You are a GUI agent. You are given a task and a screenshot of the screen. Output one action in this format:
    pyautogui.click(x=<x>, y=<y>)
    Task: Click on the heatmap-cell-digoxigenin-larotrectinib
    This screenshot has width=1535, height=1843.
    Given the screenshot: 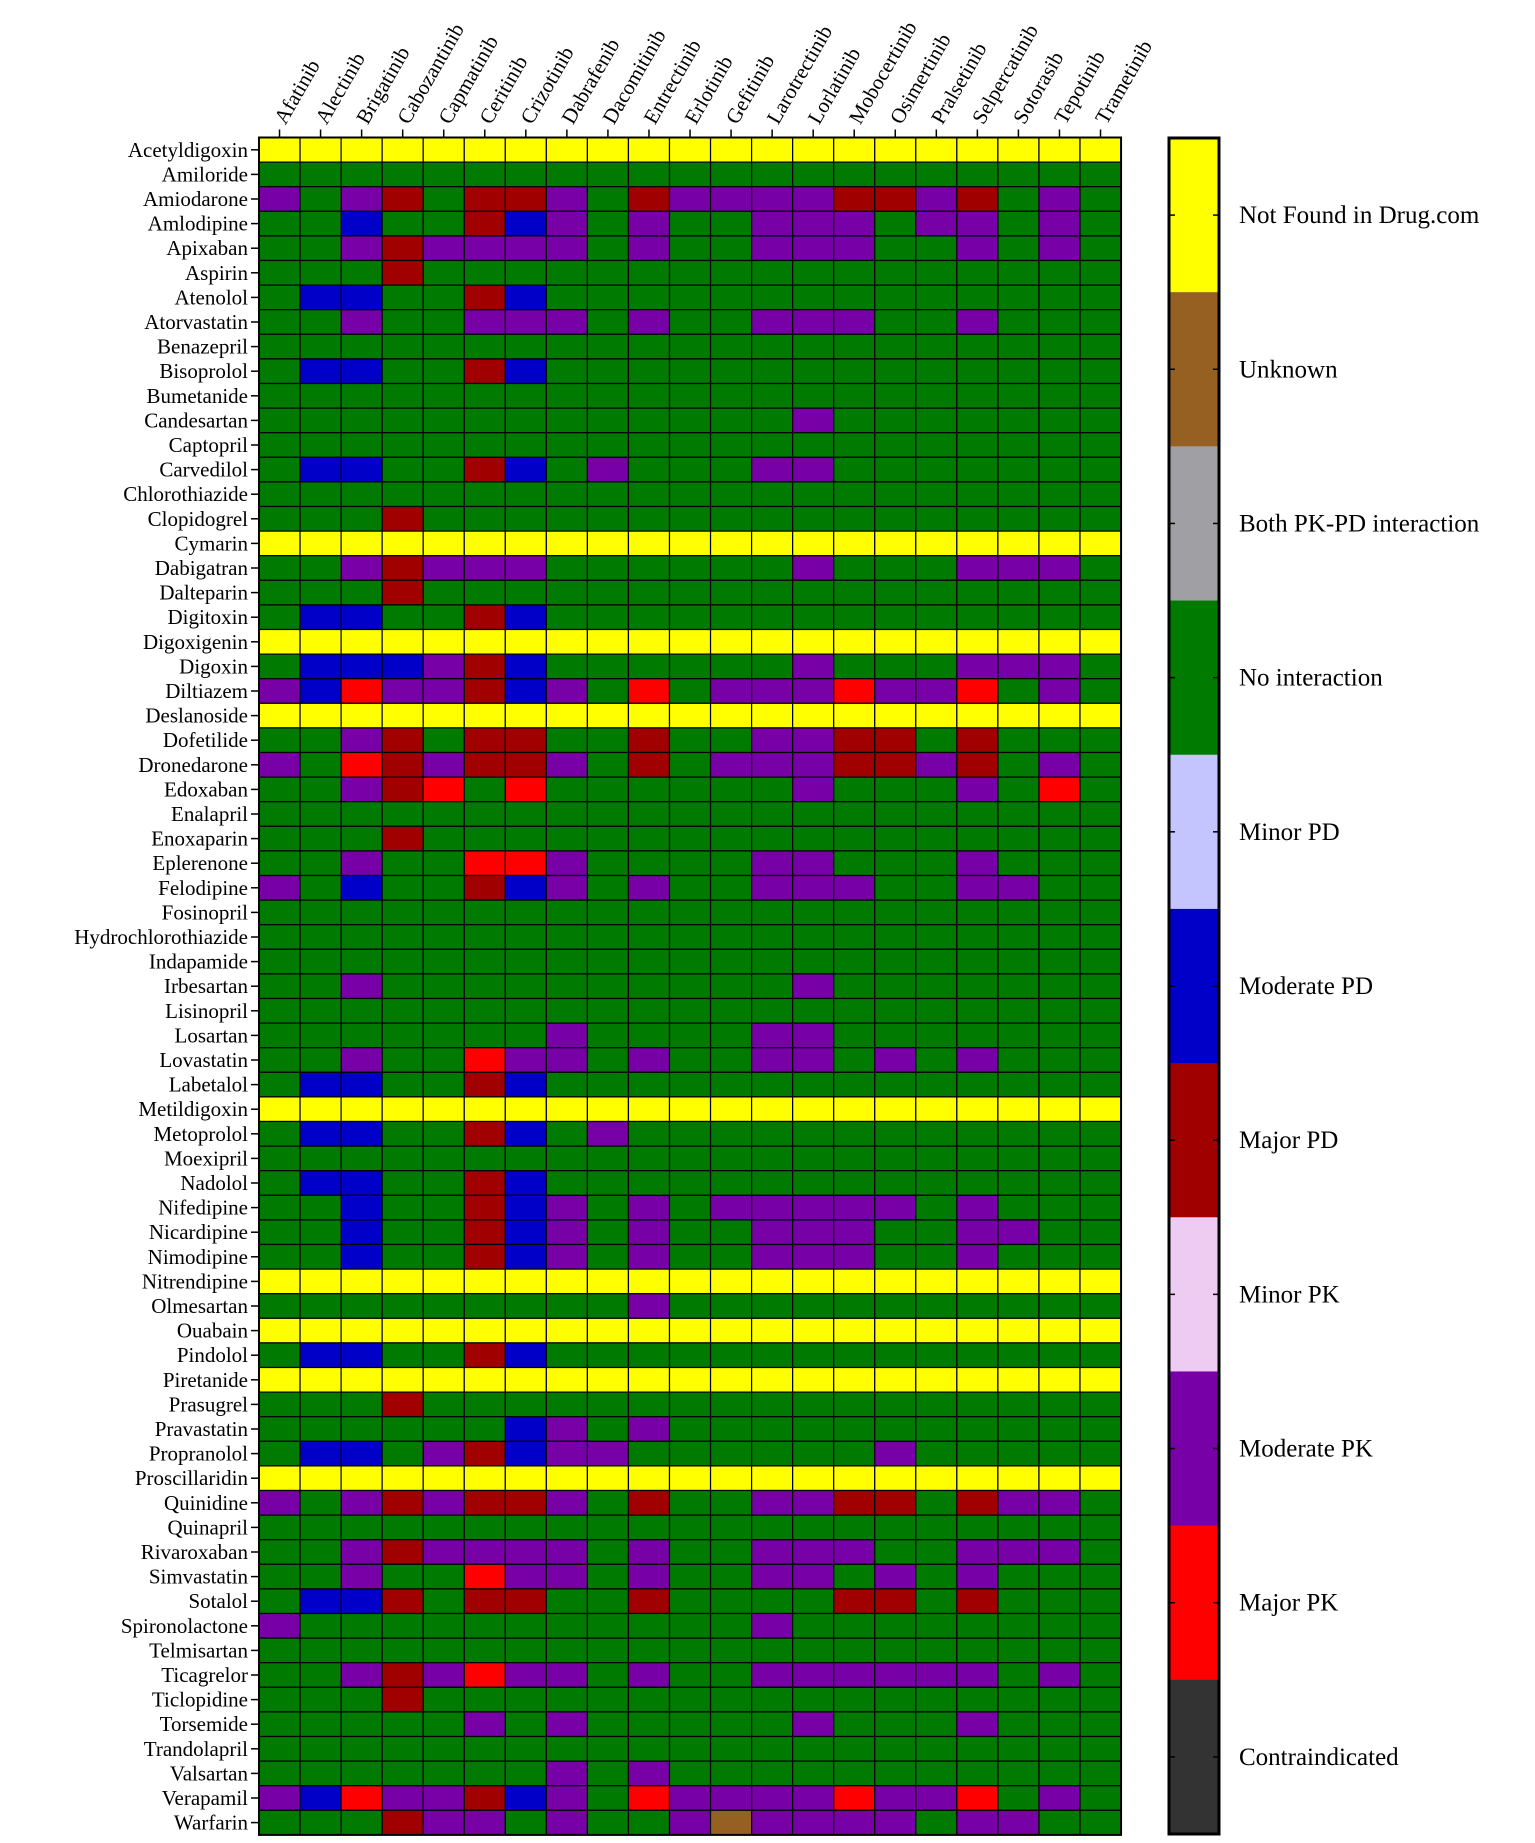 What is the action you would take?
    pyautogui.click(x=772, y=641)
    